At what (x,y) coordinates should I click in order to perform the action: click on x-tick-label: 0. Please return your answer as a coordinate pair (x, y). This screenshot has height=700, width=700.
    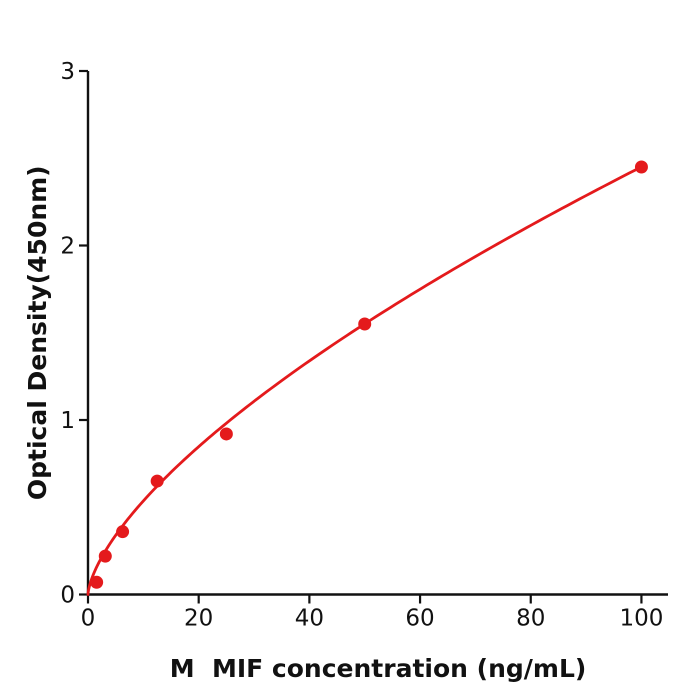
    Looking at the image, I should click on (88, 619).